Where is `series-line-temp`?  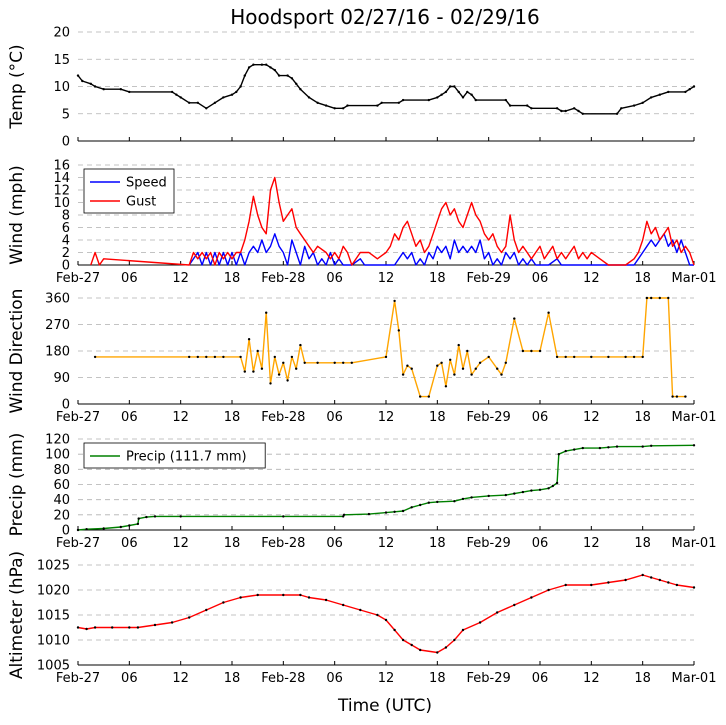 series-line-temp is located at coordinates (386, 89).